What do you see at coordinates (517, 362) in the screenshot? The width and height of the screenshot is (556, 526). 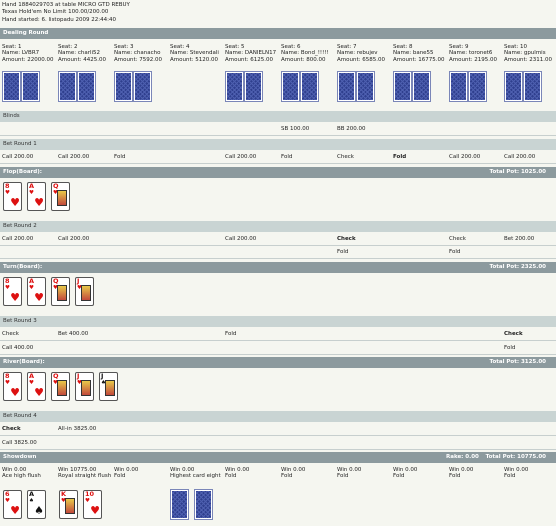 I see `river-total-pot: Total Pot: 3125.00` at bounding box center [517, 362].